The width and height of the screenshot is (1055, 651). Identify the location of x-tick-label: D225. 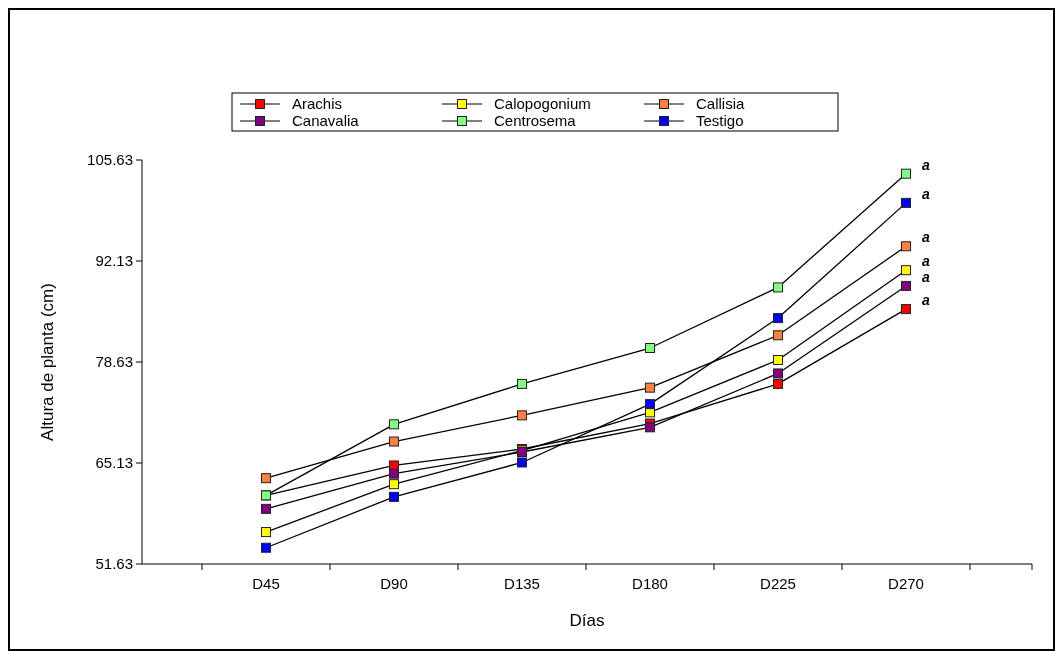
(778, 583).